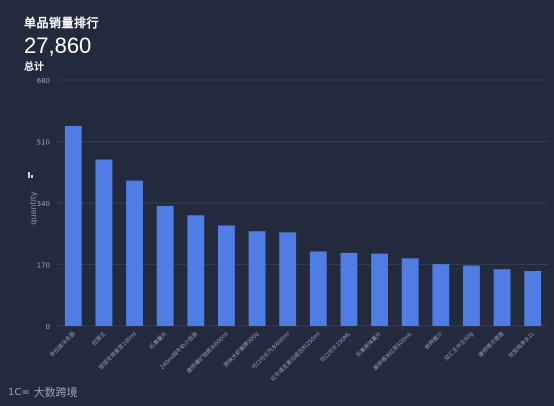  I want to click on x-tick-label: 拉面王, so click(99, 338).